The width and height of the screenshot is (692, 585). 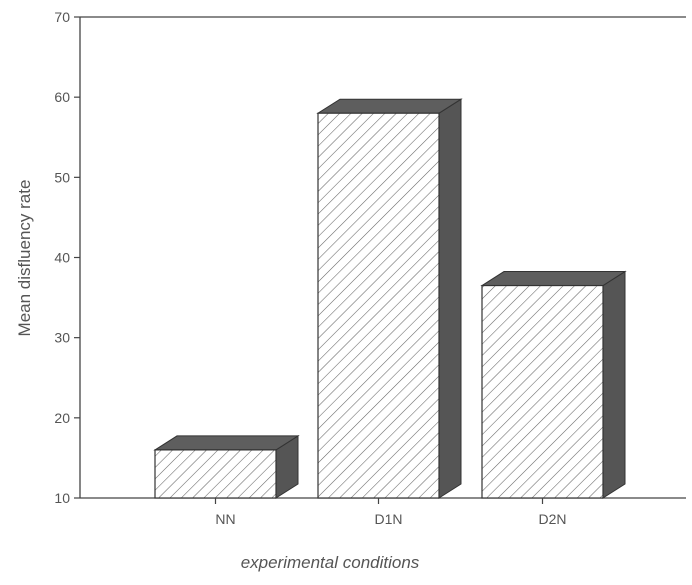 I want to click on y-tick-label: 50, so click(x=62, y=177).